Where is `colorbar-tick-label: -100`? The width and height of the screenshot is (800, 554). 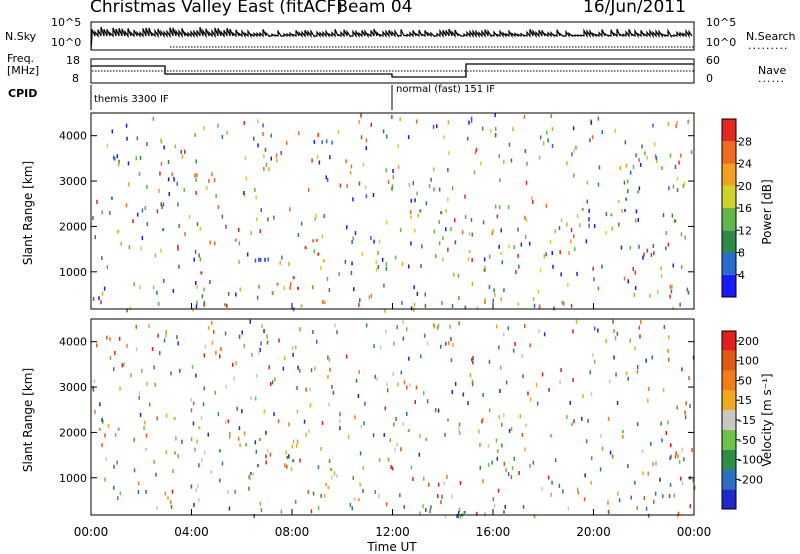
colorbar-tick-label: -100 is located at coordinates (750, 460).